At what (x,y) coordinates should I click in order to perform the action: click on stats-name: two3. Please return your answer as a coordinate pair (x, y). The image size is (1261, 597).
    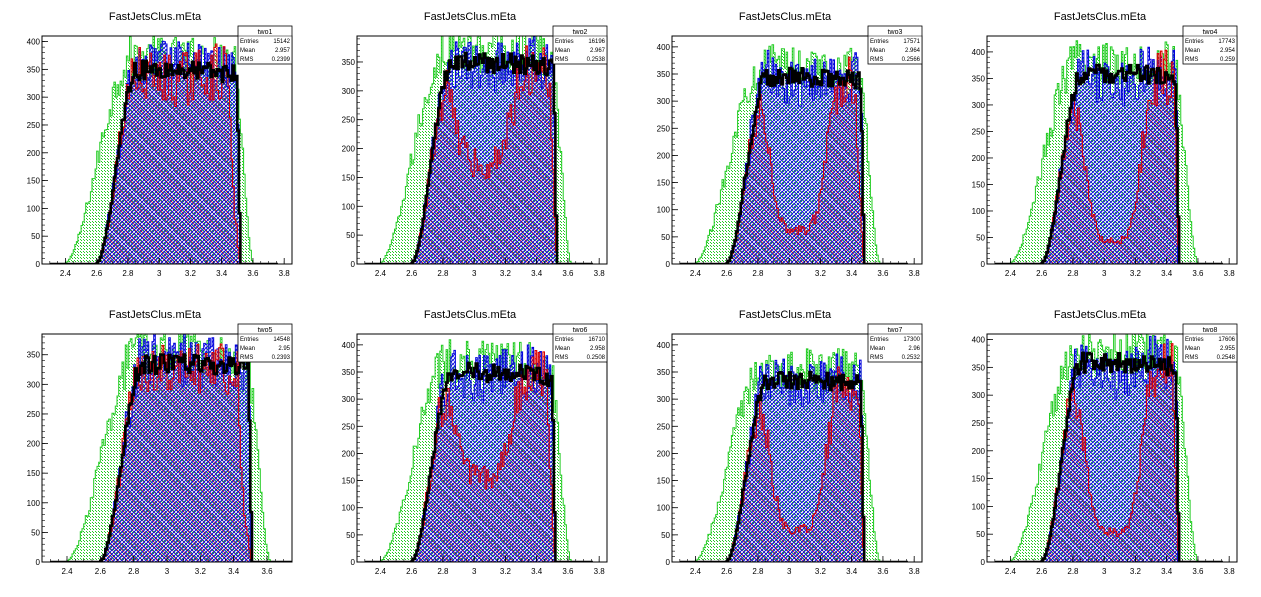
    Looking at the image, I should click on (895, 32).